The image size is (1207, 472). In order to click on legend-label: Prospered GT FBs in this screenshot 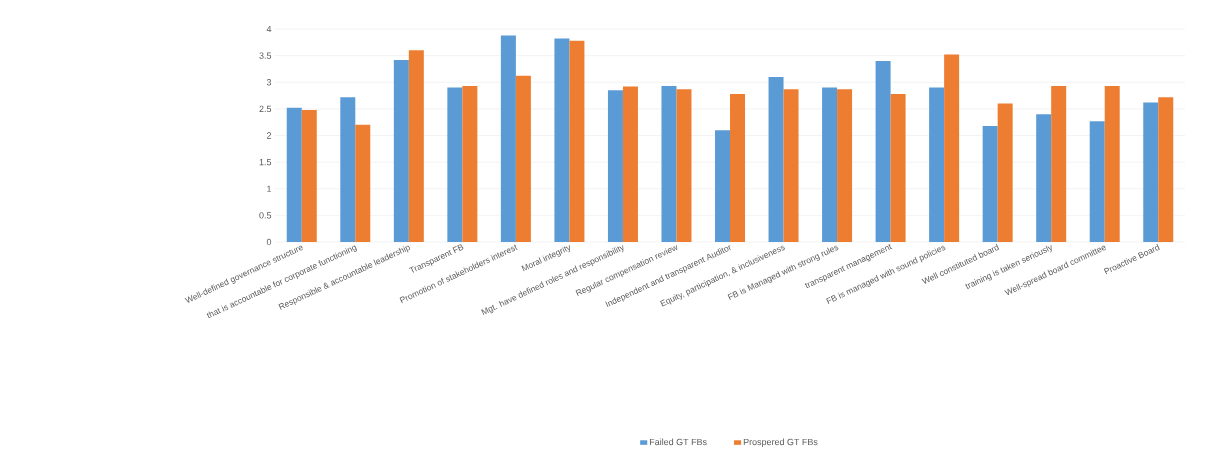, I will do `click(780, 442)`.